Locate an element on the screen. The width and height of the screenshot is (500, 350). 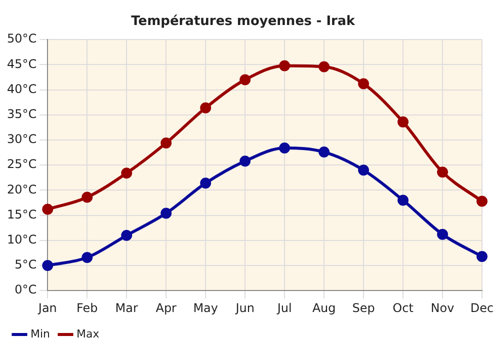
x-tick-label: May is located at coordinates (205, 307).